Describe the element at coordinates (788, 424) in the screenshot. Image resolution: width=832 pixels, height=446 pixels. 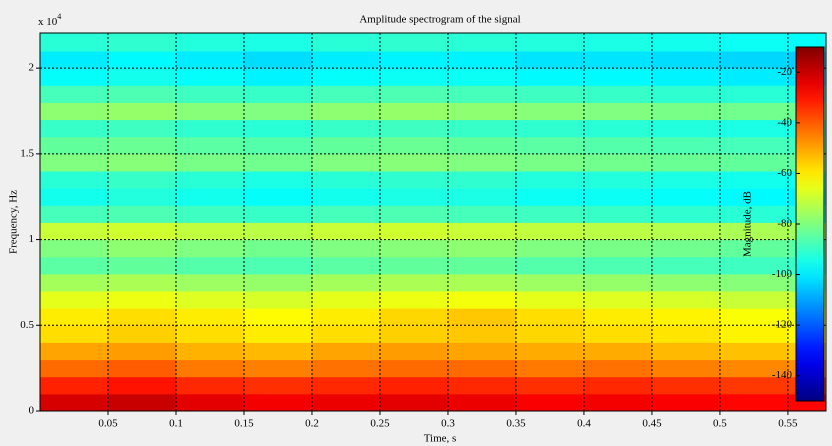
I see `x-tick-label: 0.55` at that location.